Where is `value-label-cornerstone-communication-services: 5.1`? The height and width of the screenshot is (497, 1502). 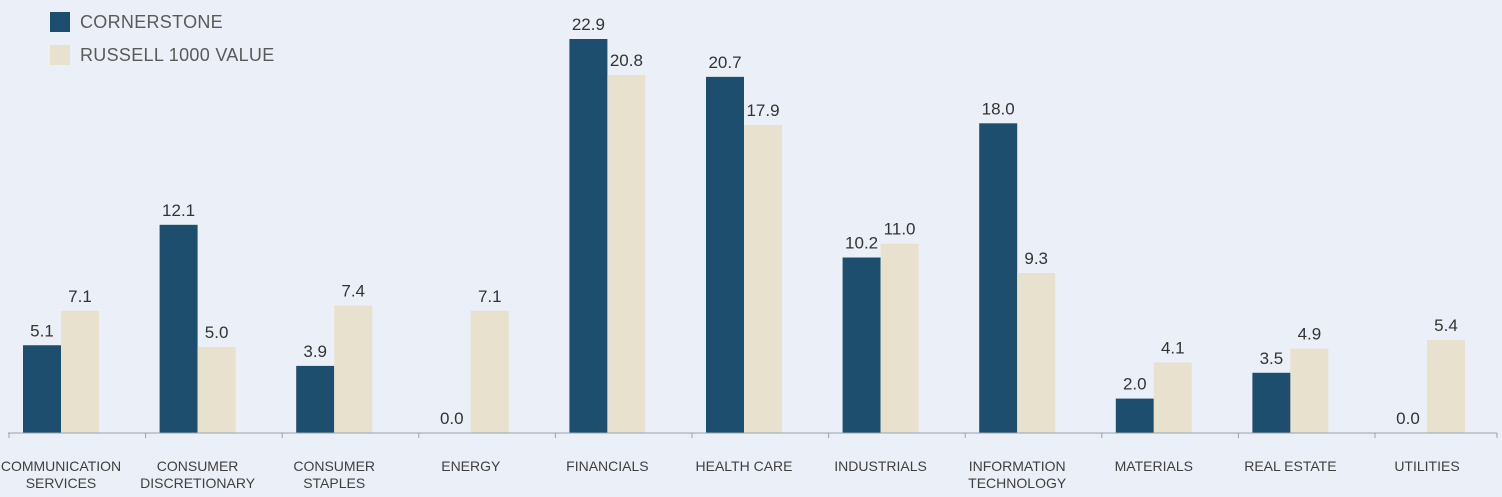 value-label-cornerstone-communication-services: 5.1 is located at coordinates (42, 330).